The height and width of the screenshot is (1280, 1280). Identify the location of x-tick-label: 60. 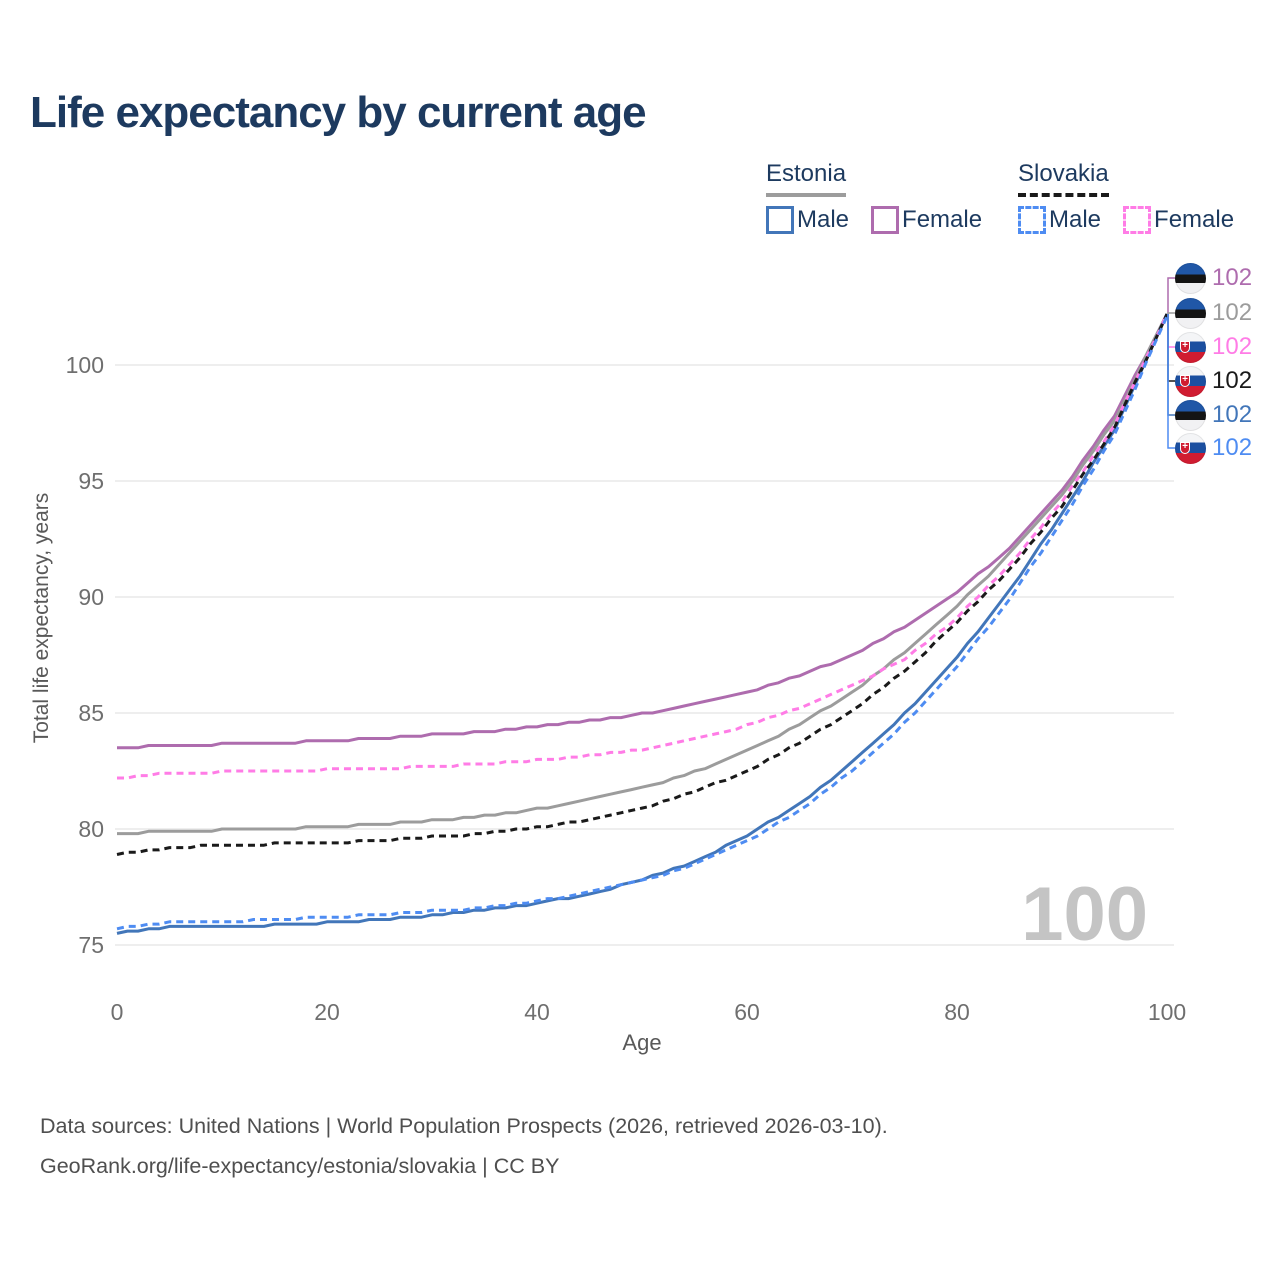
(747, 1012).